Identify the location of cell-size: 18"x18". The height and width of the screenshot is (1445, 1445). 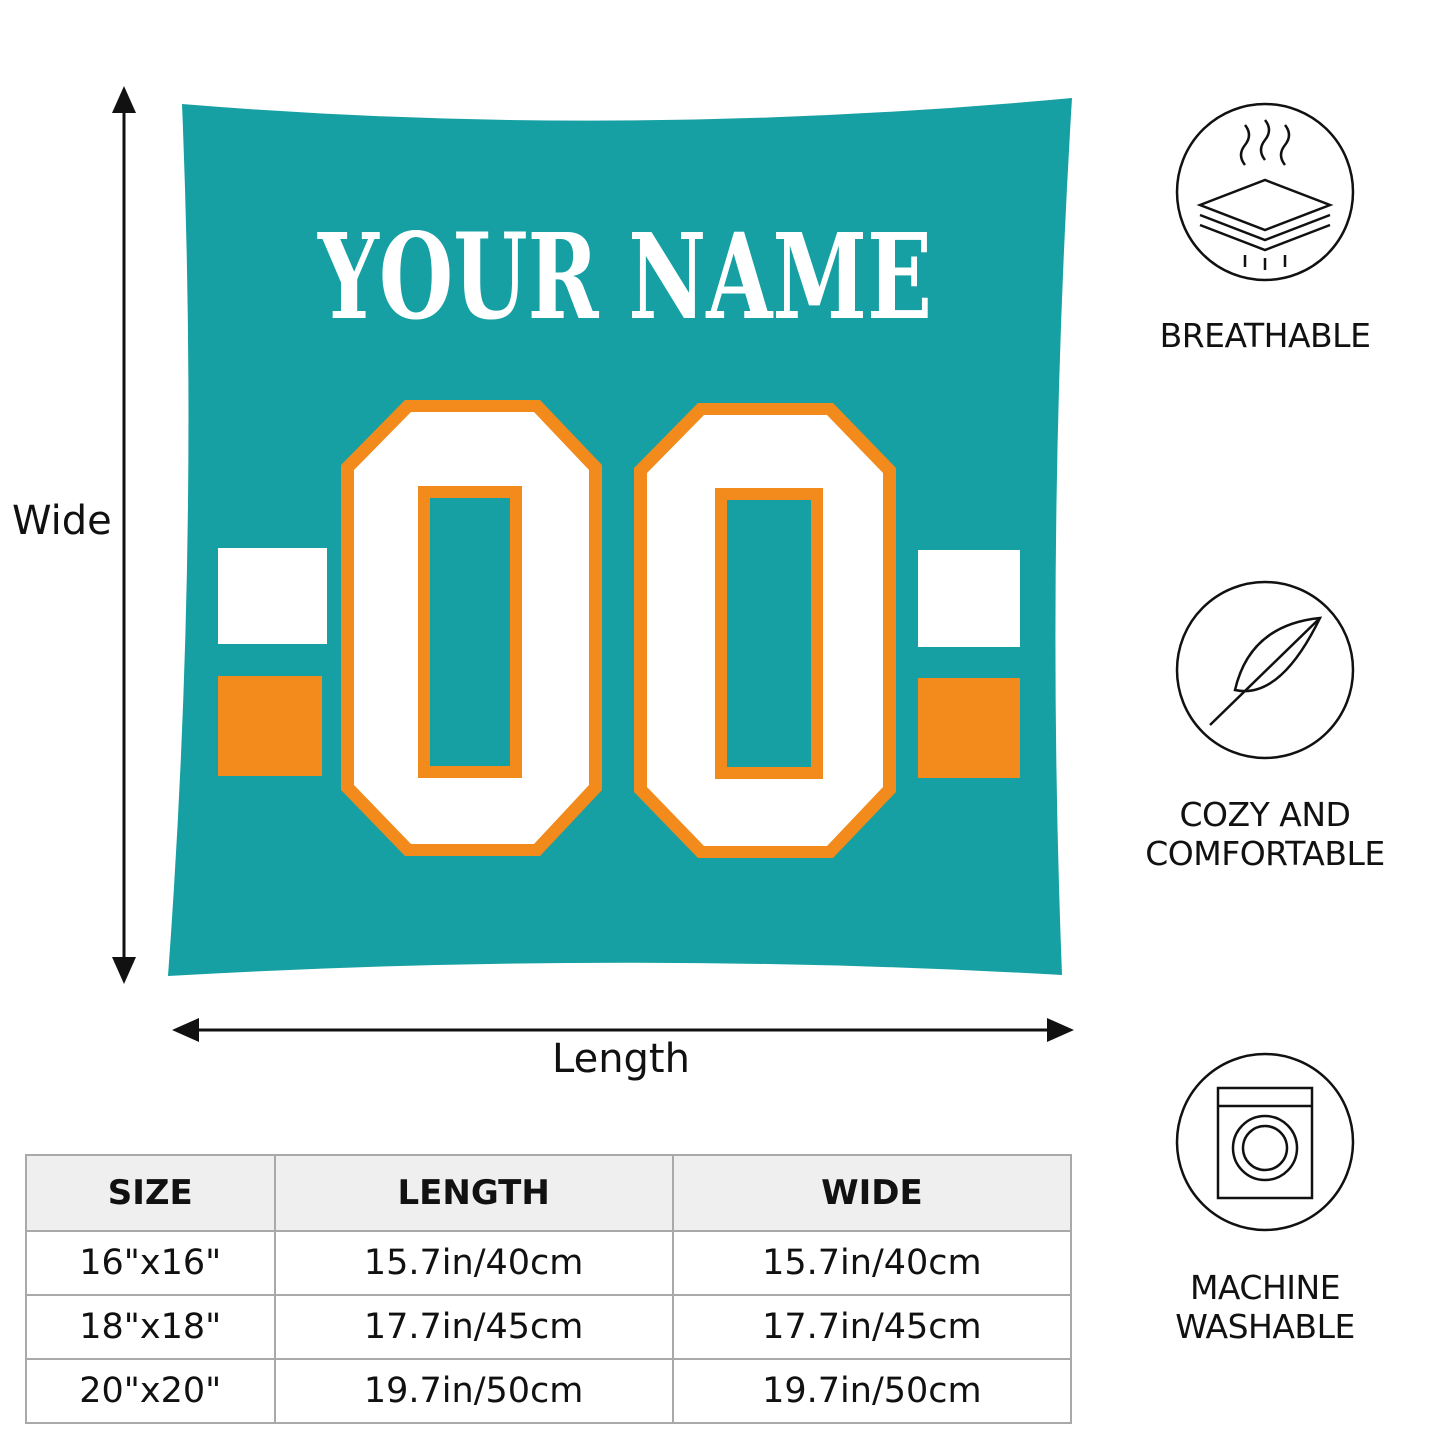
(150, 1327).